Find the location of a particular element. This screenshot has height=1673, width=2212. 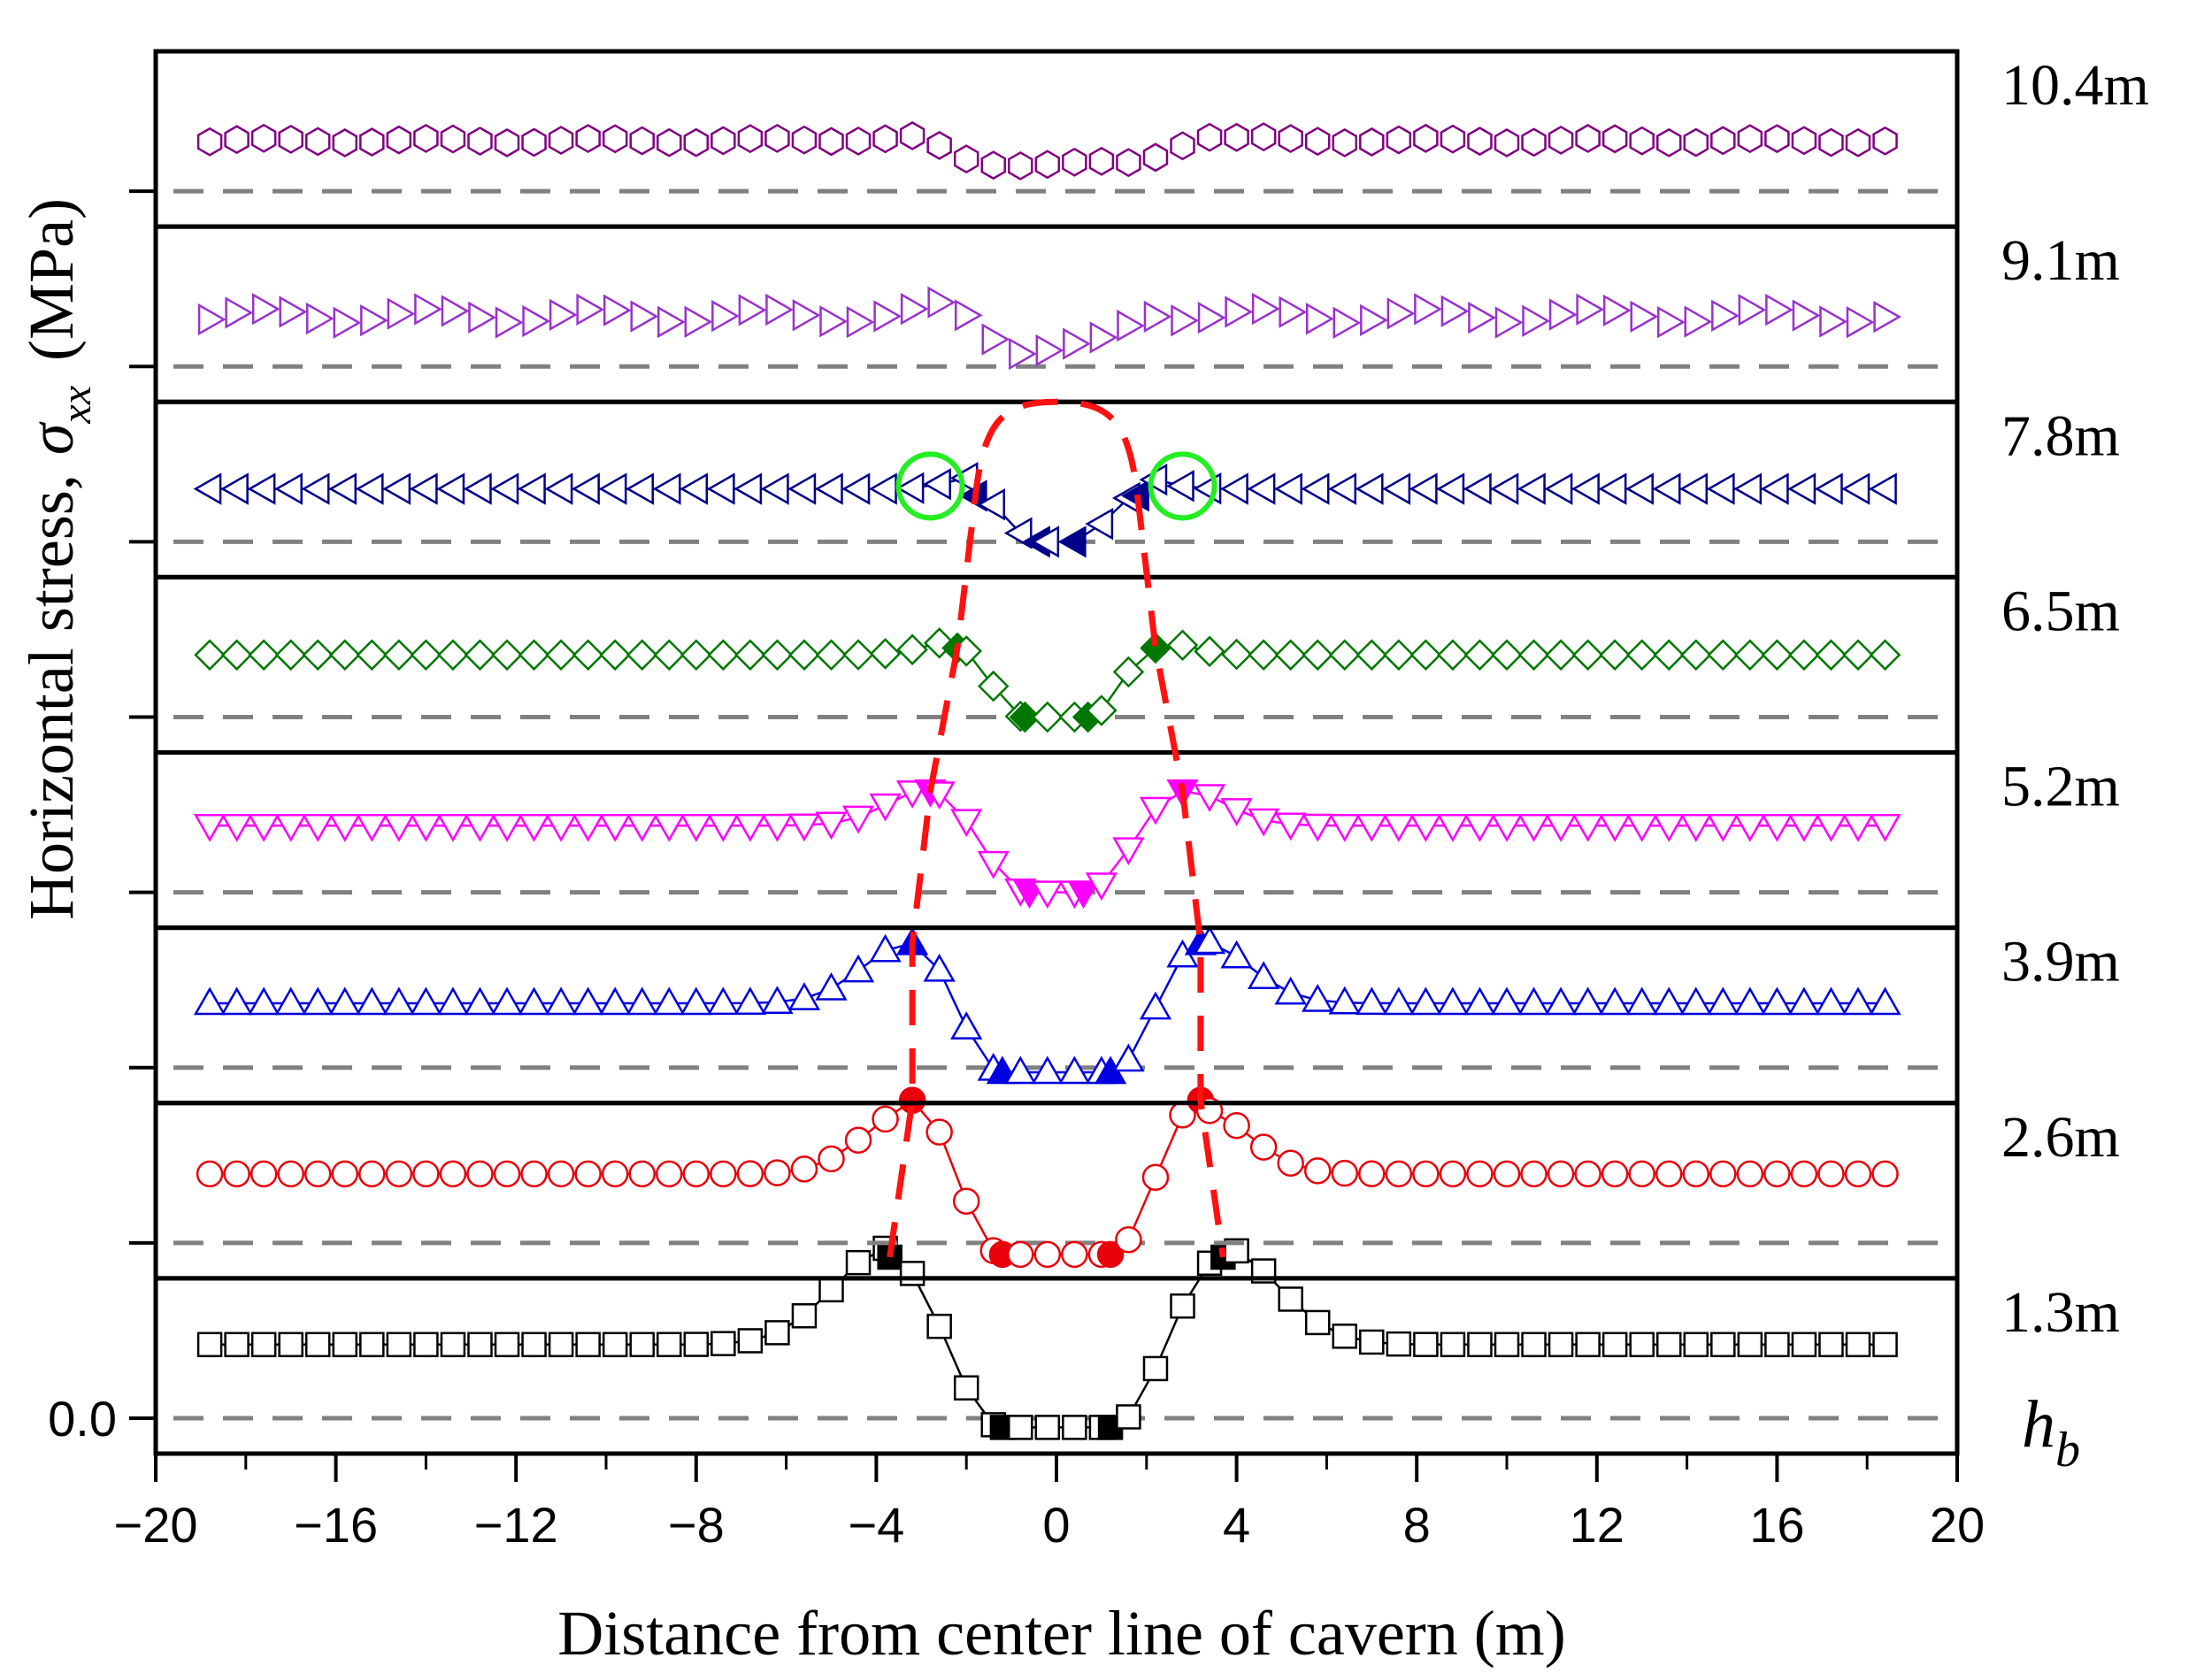

x-tick-label: −20 is located at coordinates (156, 1525).